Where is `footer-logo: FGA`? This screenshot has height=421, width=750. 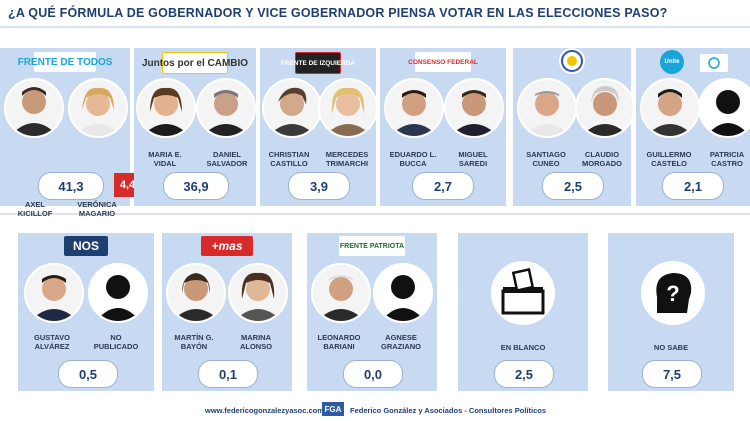
footer-logo: FGA is located at coordinates (333, 409).